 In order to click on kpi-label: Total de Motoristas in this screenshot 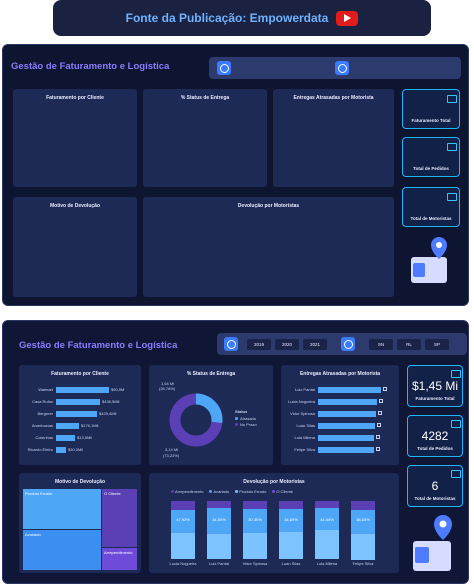, I will do `click(435, 498)`.